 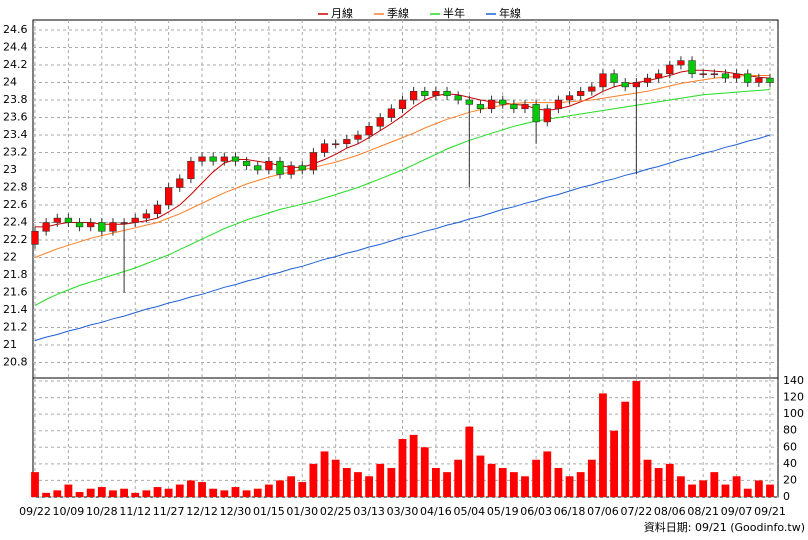 What do you see at coordinates (169, 511) in the screenshot?
I see `x-tick-label: 11/27` at bounding box center [169, 511].